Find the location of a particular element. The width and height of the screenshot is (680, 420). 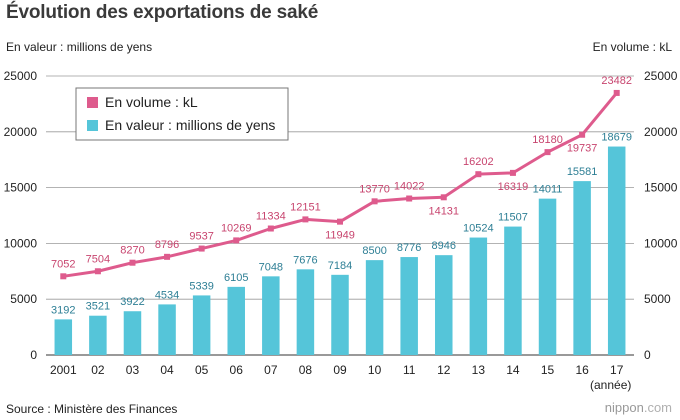

source-note: Source : Ministère des Finances is located at coordinates (92, 409).